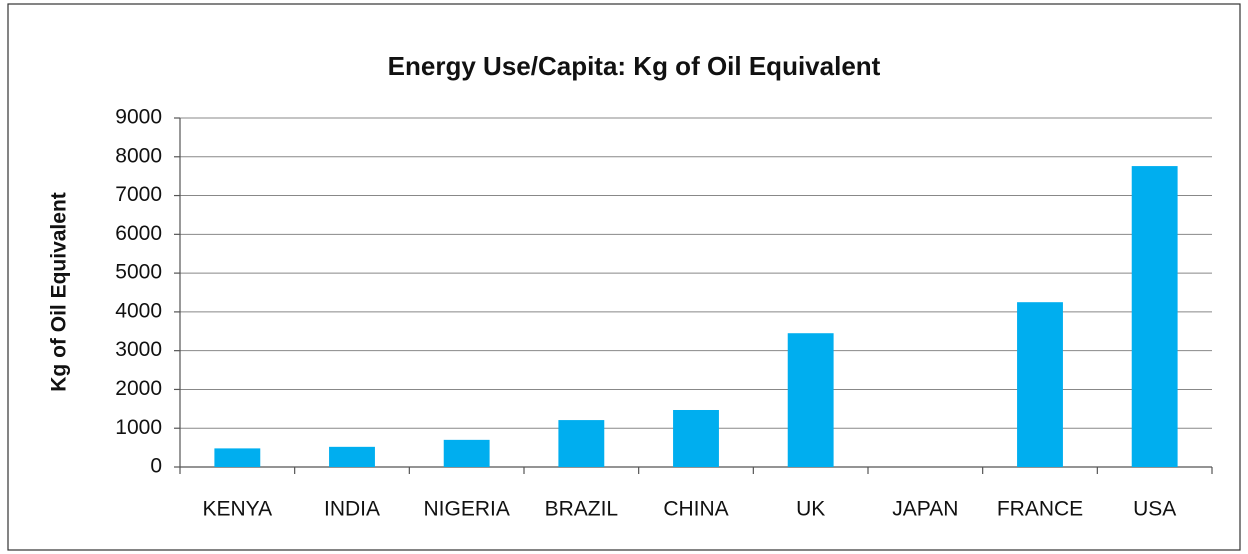 This screenshot has width=1248, height=554. What do you see at coordinates (138, 388) in the screenshot?
I see `y-tick-label: 2000` at bounding box center [138, 388].